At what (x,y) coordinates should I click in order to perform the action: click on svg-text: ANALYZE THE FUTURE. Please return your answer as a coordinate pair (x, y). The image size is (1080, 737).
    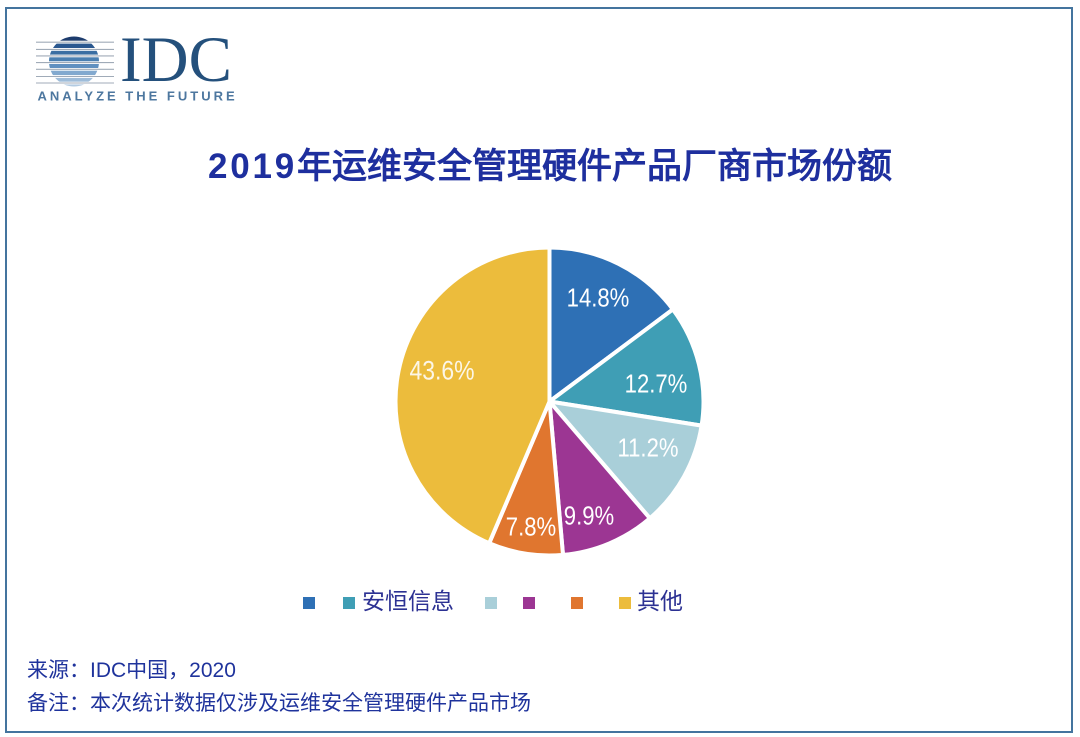
    Looking at the image, I should click on (138, 96).